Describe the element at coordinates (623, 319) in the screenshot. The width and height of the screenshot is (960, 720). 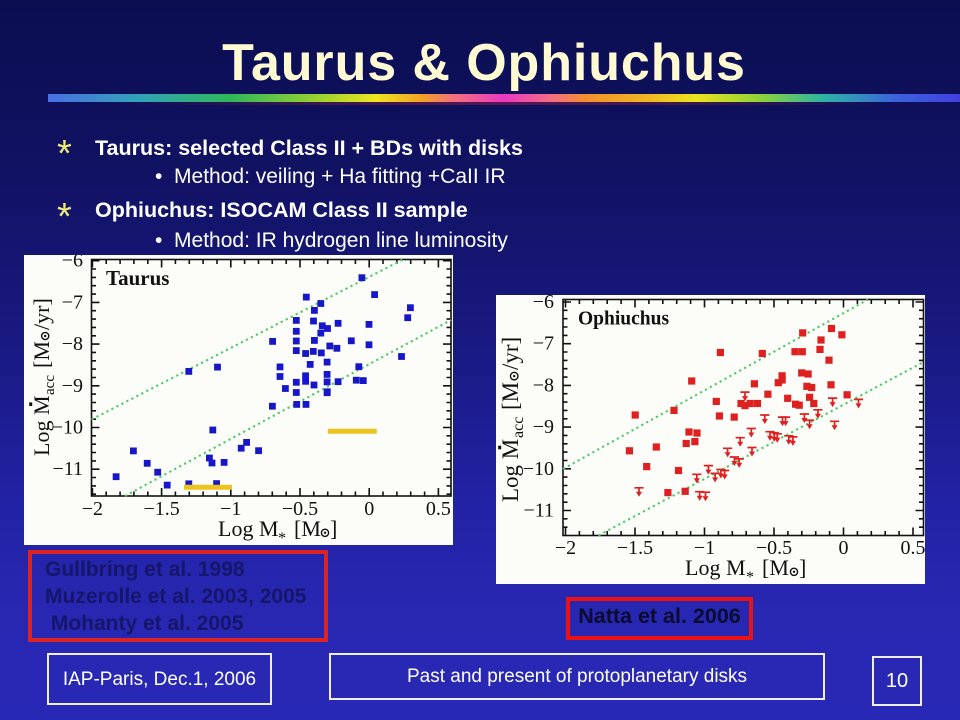
I see `svg-text: Ophiuchus` at that location.